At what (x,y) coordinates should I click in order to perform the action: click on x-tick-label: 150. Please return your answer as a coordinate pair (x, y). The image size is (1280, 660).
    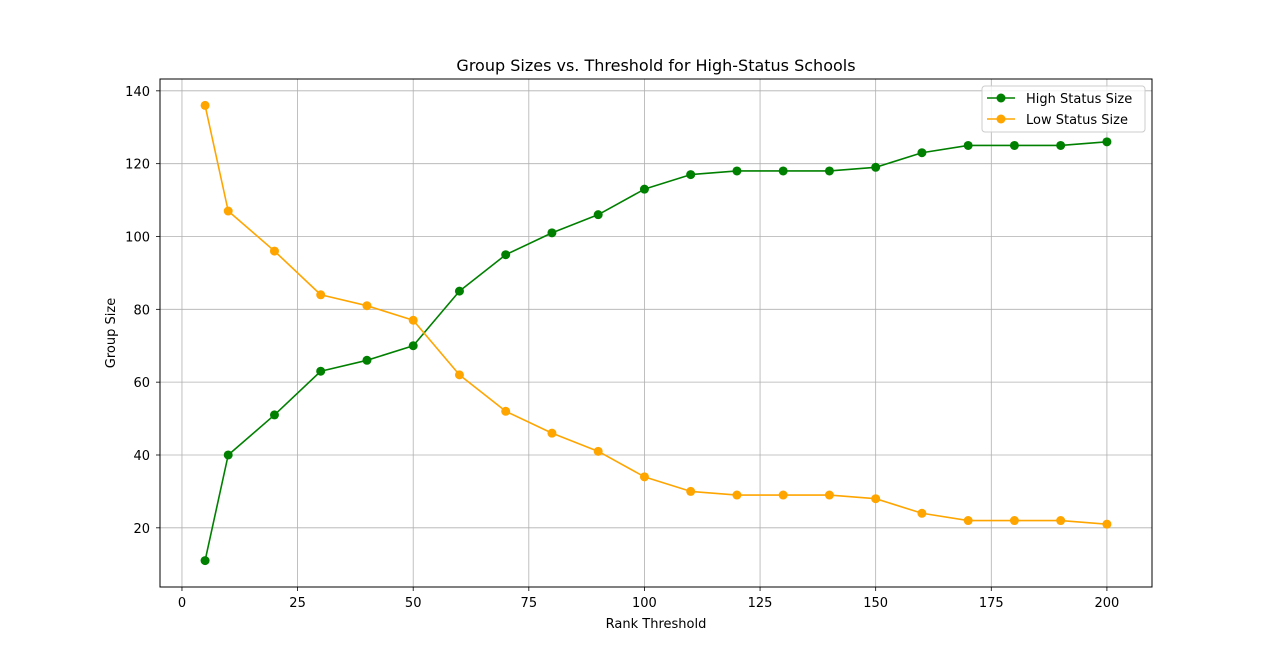
    Looking at the image, I should click on (875, 603).